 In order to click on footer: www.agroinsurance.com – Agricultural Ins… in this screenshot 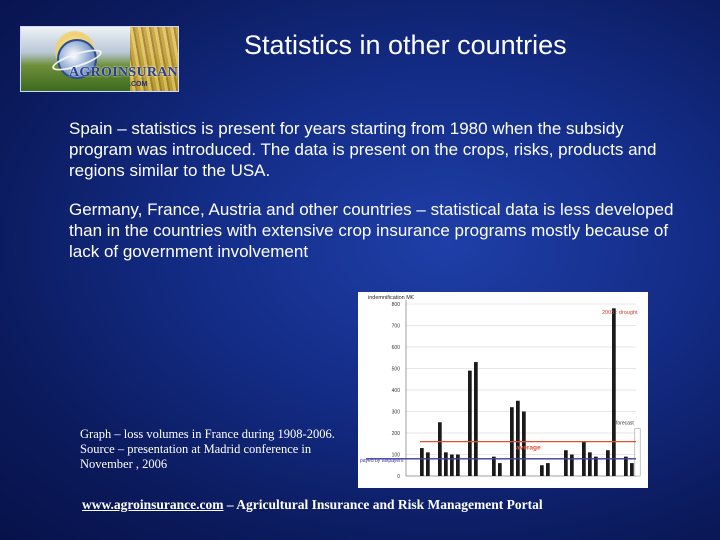, I will do `click(312, 505)`.